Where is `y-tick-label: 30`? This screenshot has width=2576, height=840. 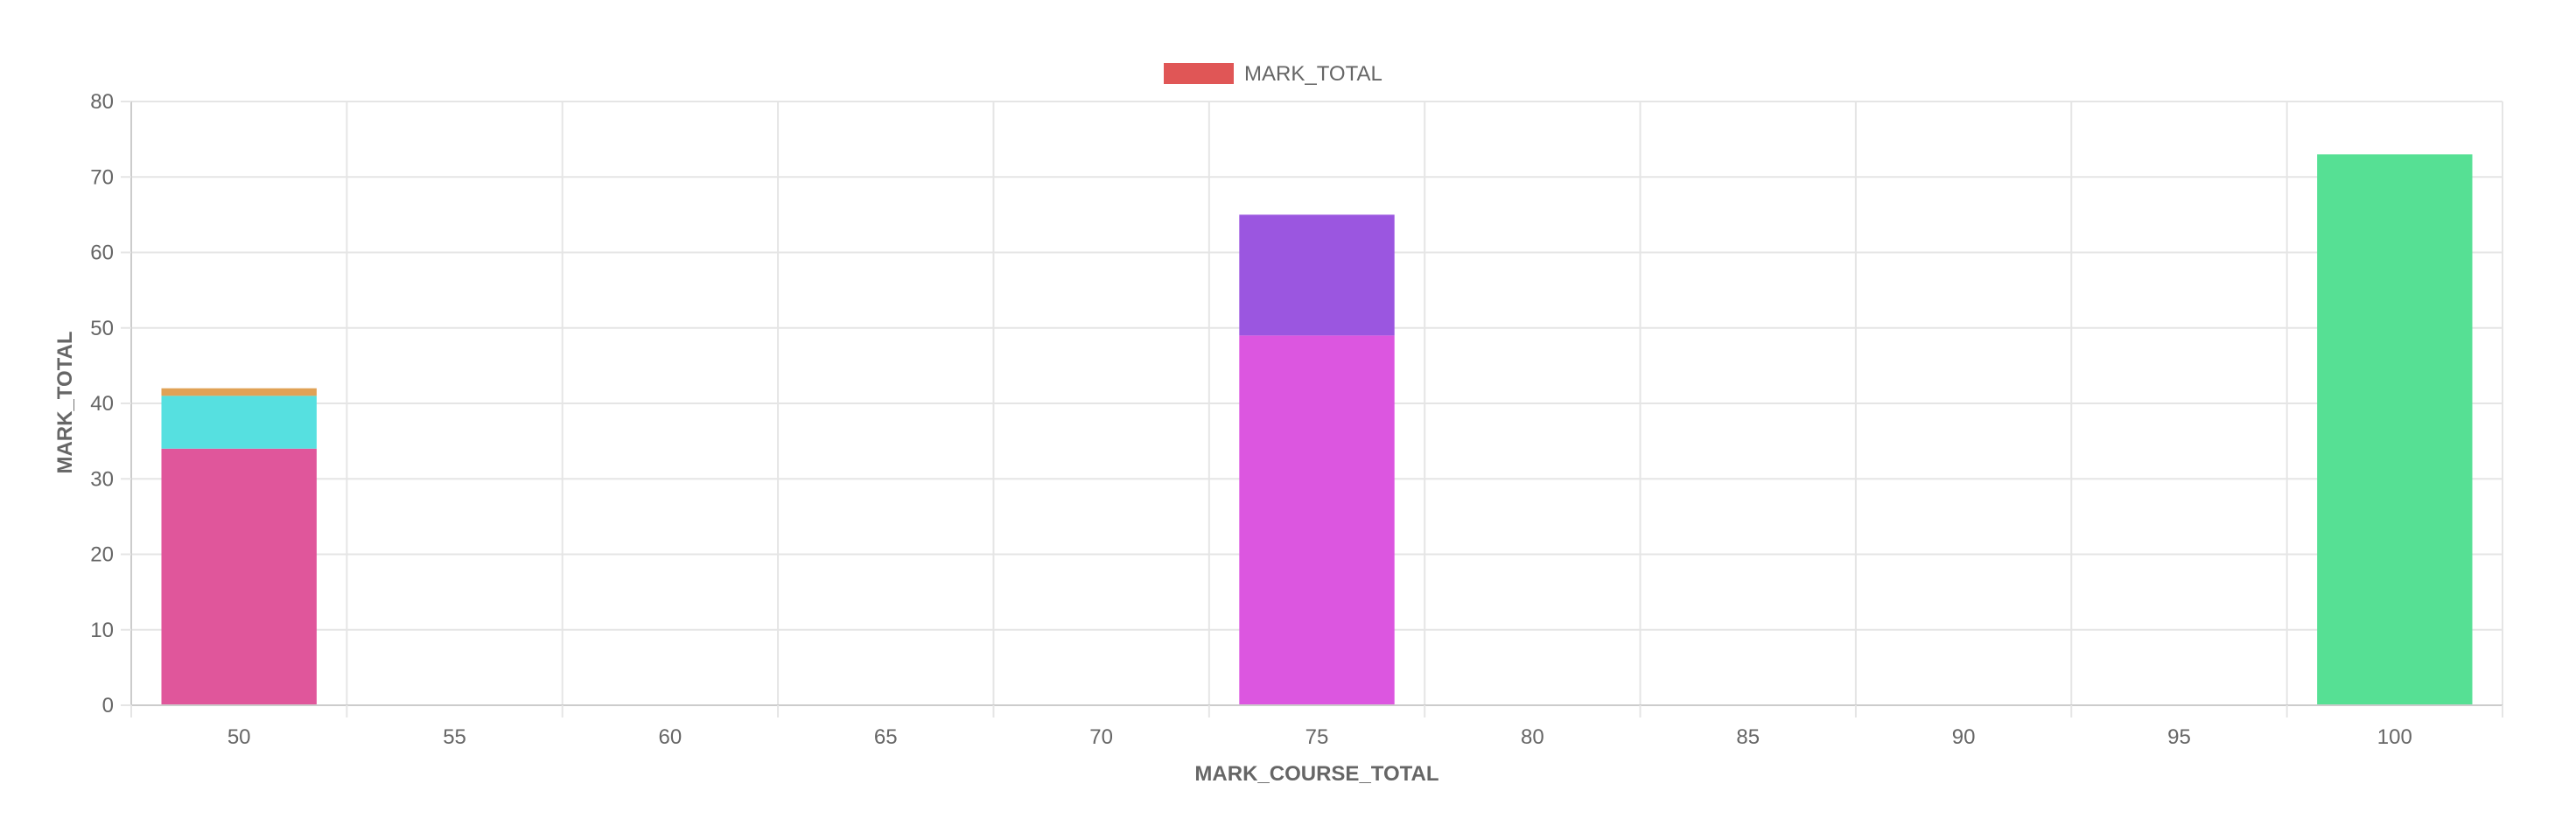
y-tick-label: 30 is located at coordinates (102, 479).